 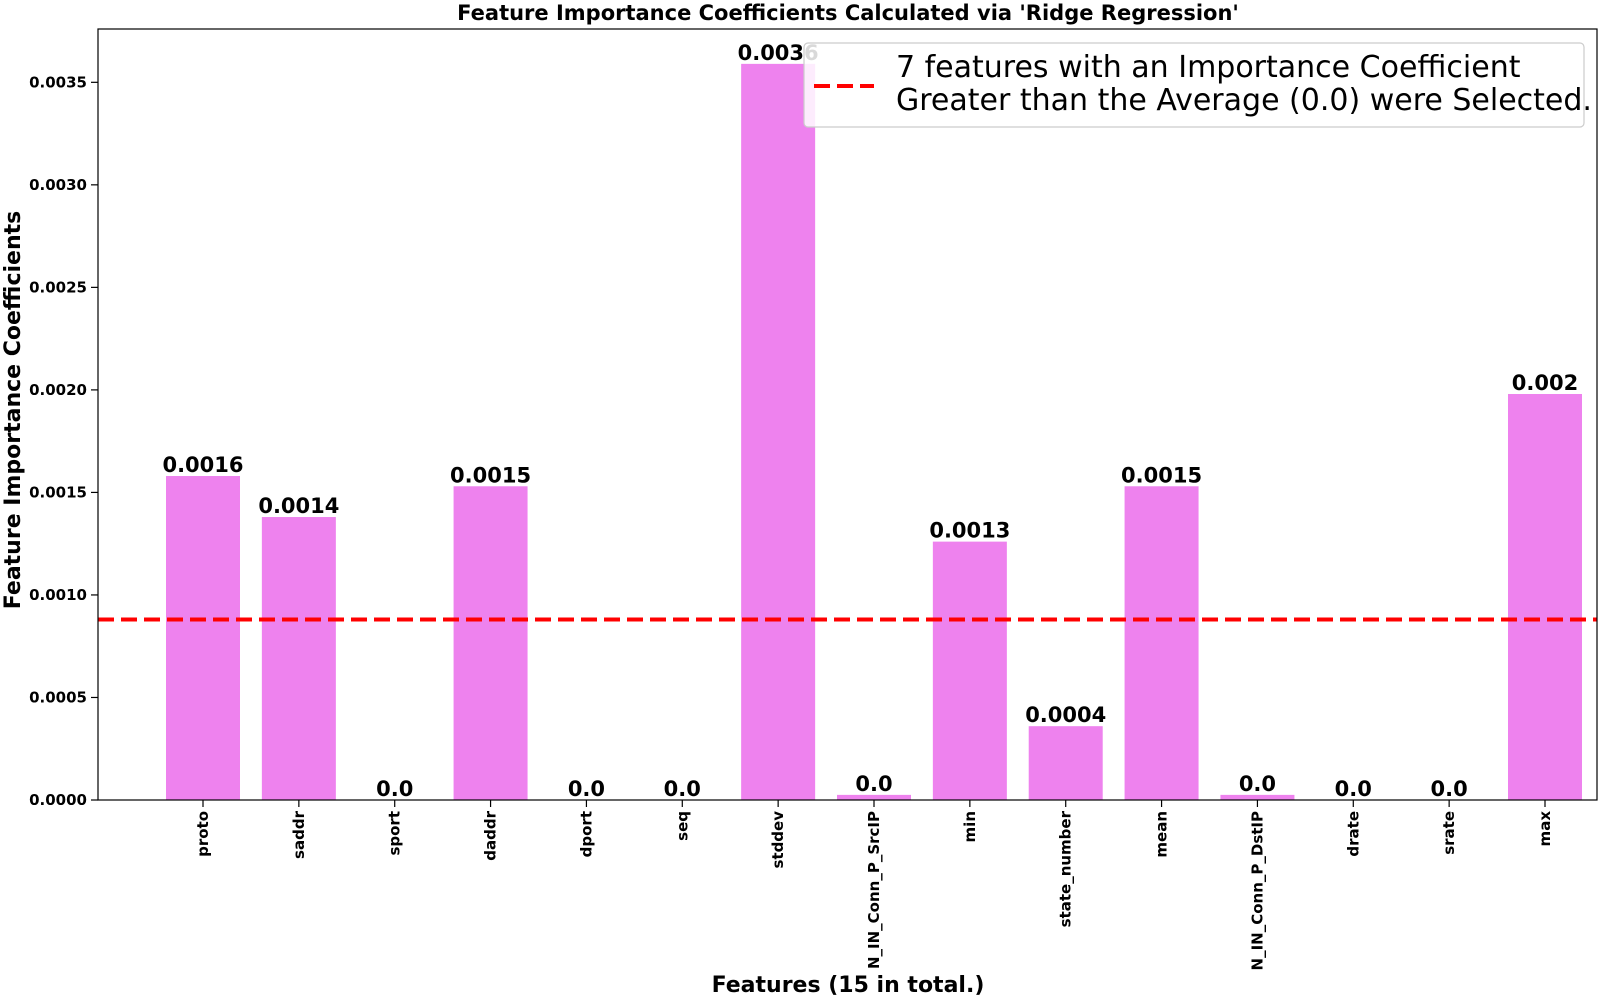 What do you see at coordinates (395, 833) in the screenshot?
I see `x-tick-label-sport: sport` at bounding box center [395, 833].